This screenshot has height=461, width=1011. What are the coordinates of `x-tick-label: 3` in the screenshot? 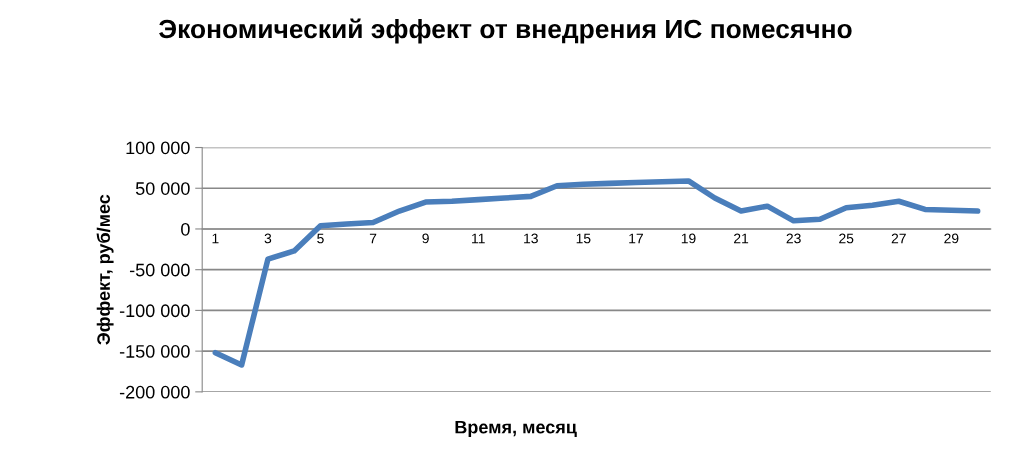 It's located at (268, 238).